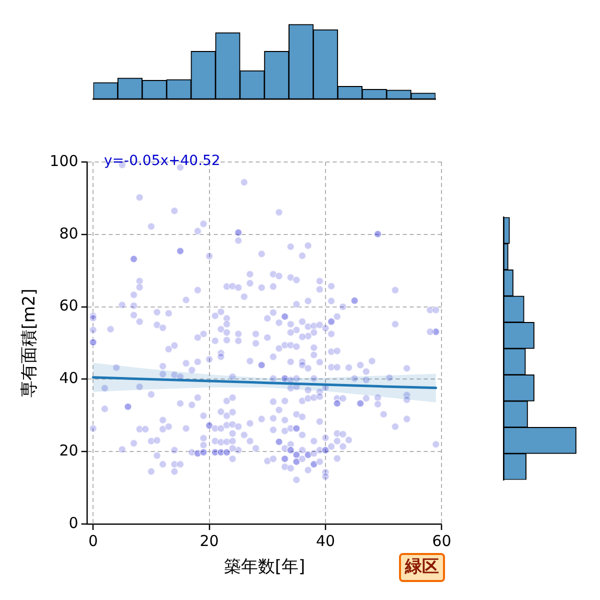 The height and width of the screenshot is (600, 600). Describe the element at coordinates (68, 233) in the screenshot. I see `y-tick-label: 80` at that location.